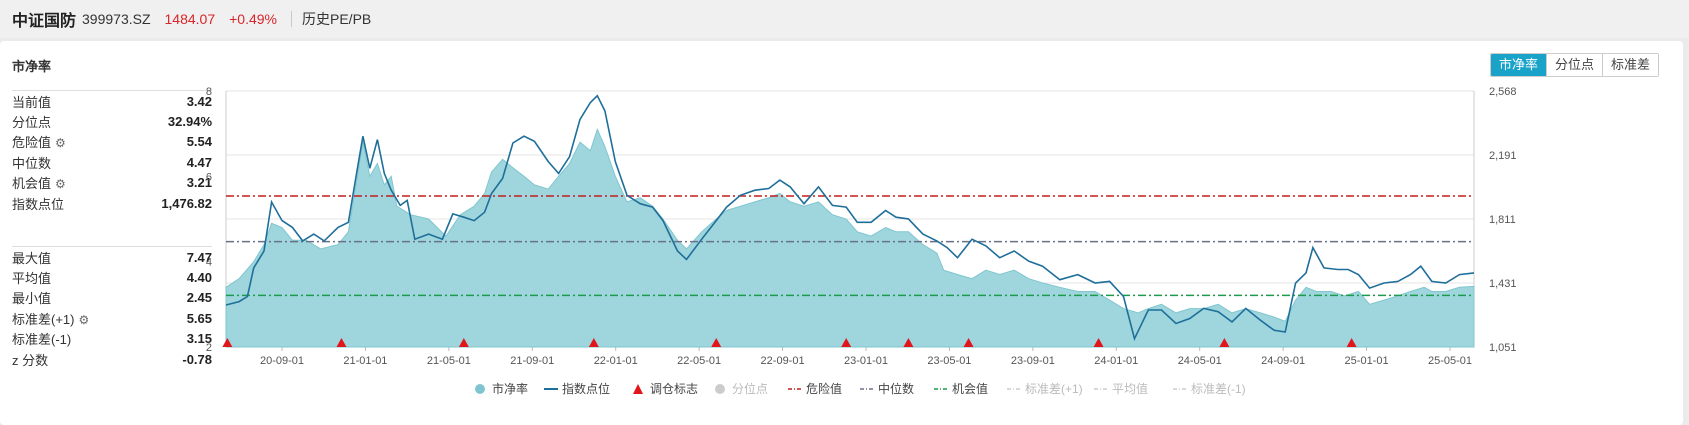 The image size is (1689, 425). What do you see at coordinates (112, 162) in the screenshot?
I see `stat-row: 中位数 4.47` at bounding box center [112, 162].